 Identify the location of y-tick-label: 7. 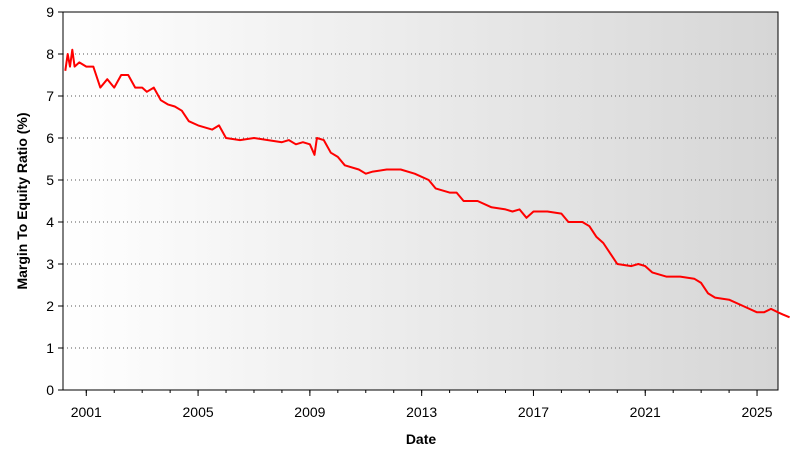
(50, 96).